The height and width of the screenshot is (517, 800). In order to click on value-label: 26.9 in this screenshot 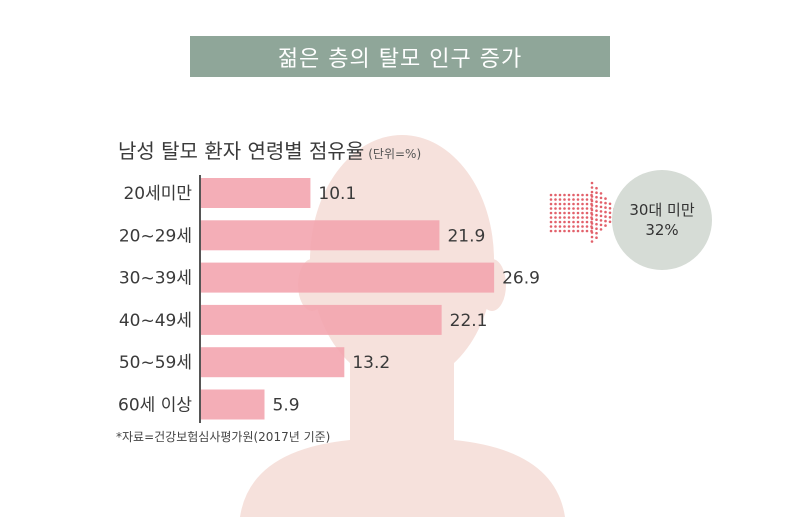, I will do `click(521, 279)`.